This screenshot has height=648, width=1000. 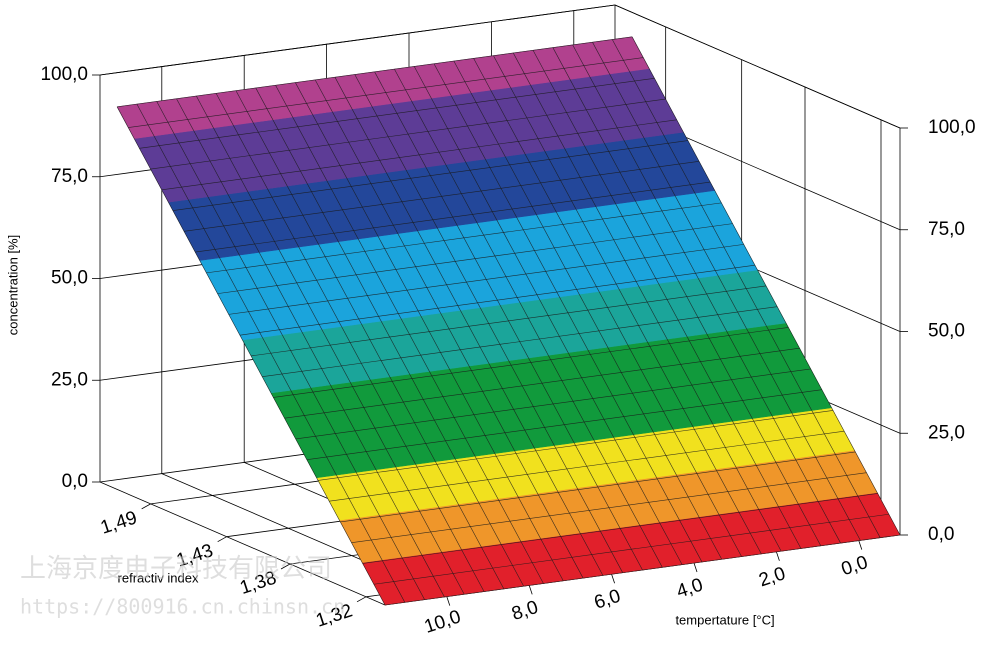 I want to click on t-tick-label: 10,0, so click(x=443, y=621).